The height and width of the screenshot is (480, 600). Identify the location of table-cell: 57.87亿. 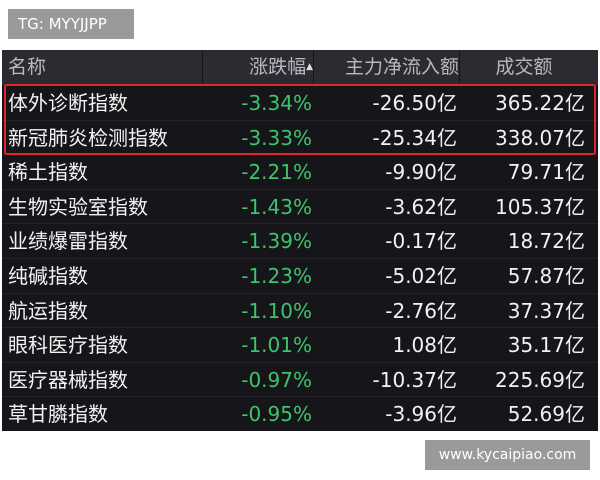
(546, 275).